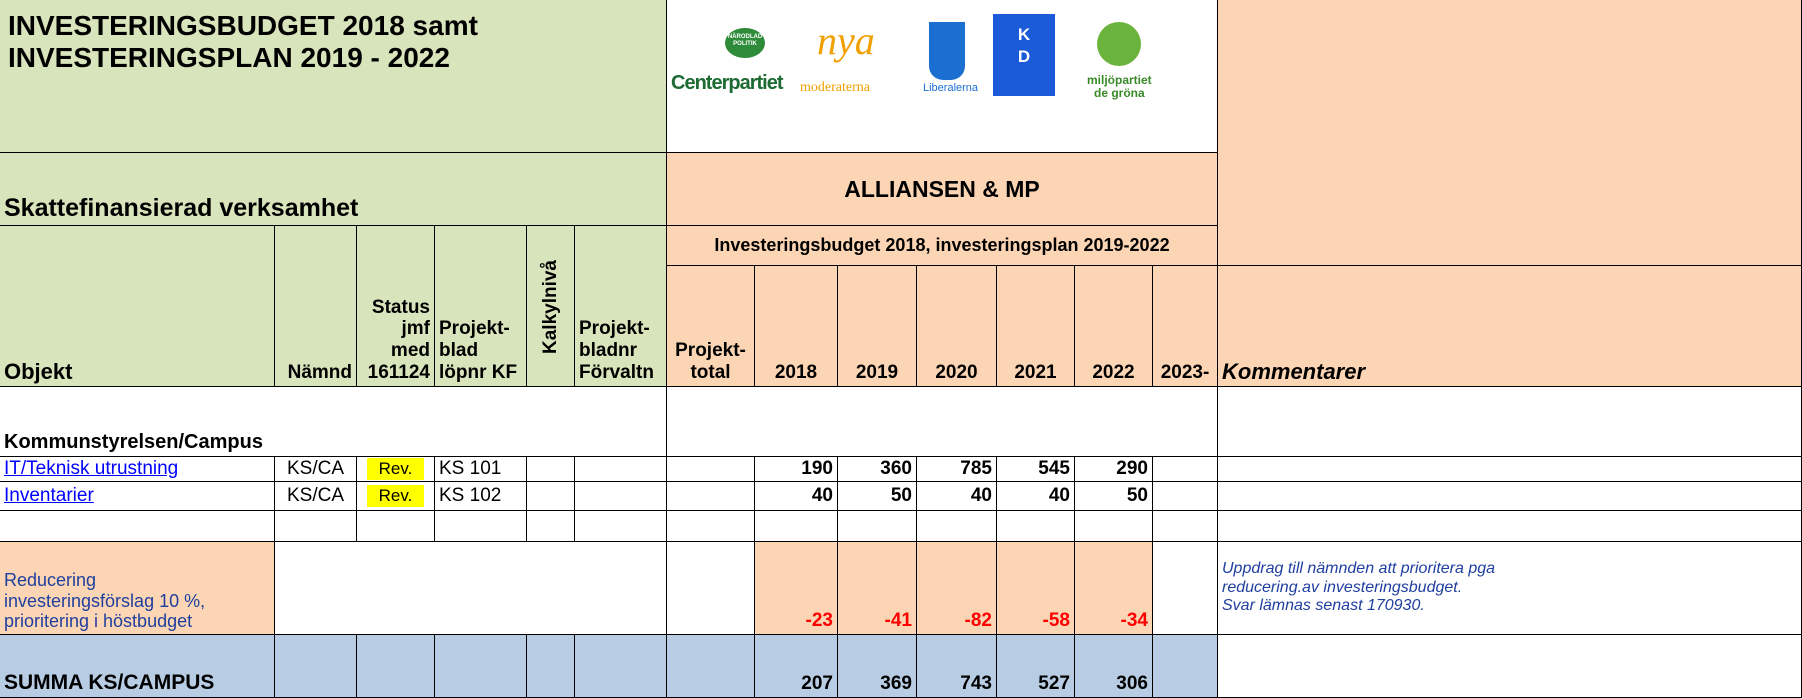 This screenshot has width=1802, height=698. What do you see at coordinates (1054, 469) in the screenshot?
I see `cell-text: 545` at bounding box center [1054, 469].